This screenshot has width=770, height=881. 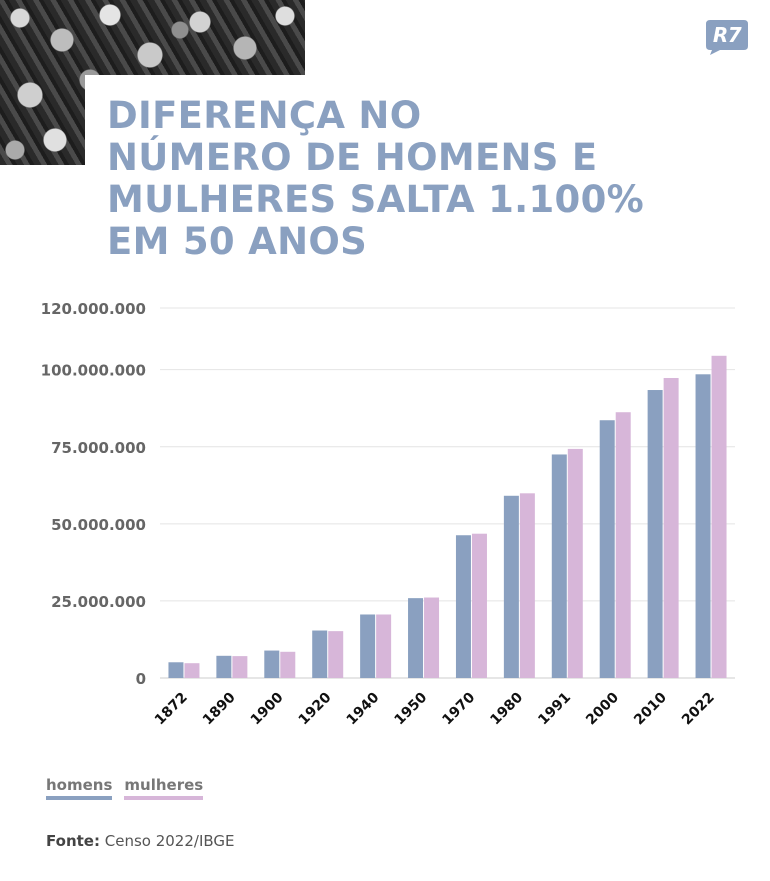 What do you see at coordinates (267, 708) in the screenshot?
I see `x-tick-label: 1900` at bounding box center [267, 708].